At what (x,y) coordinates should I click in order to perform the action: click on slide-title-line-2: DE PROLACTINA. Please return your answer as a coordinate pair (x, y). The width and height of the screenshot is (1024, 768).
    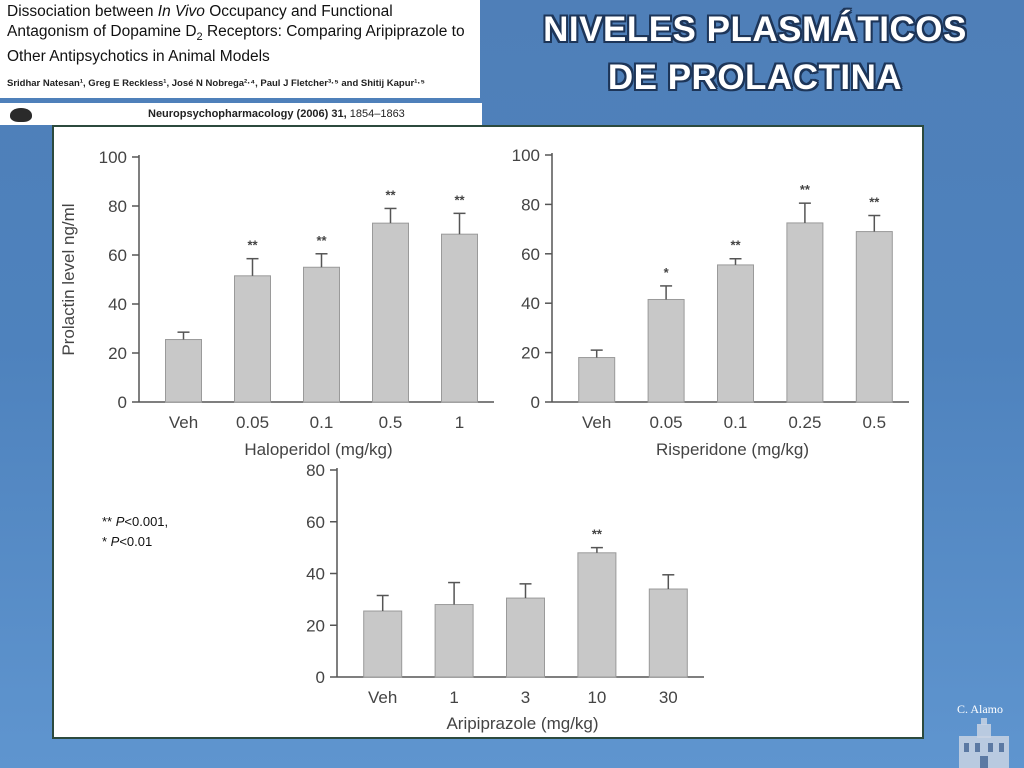
    Looking at the image, I should click on (755, 77).